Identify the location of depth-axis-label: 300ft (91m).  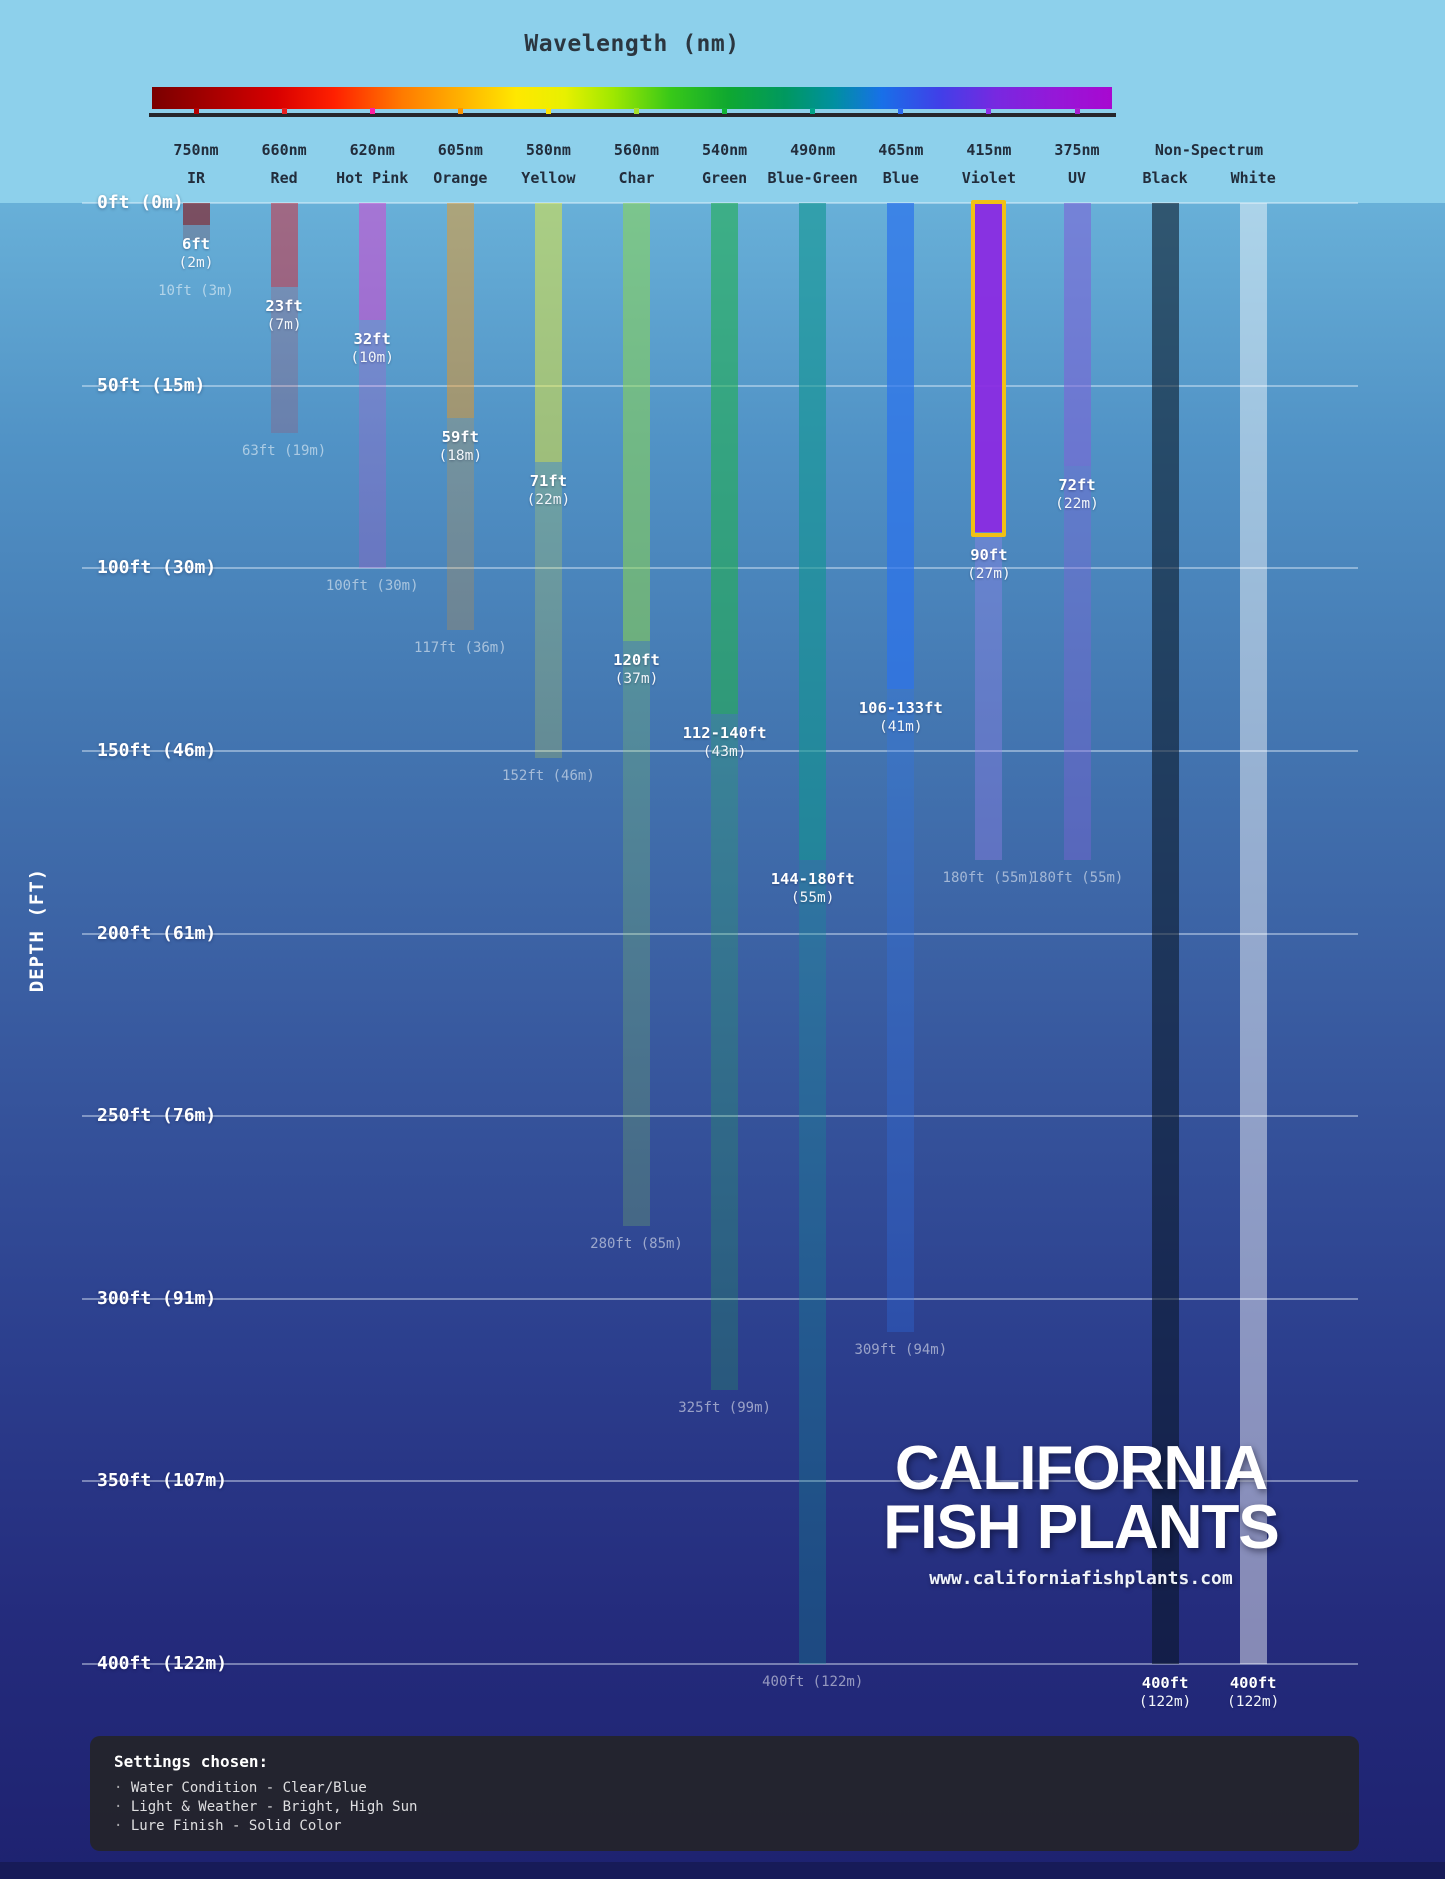
(157, 1298).